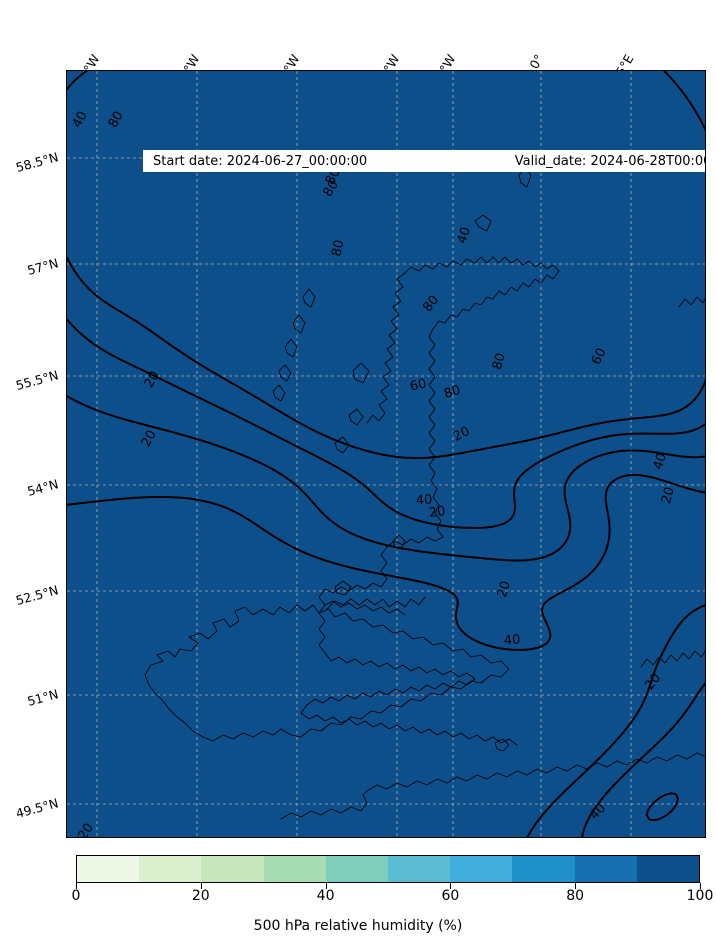 The width and height of the screenshot is (716, 949). Describe the element at coordinates (450, 896) in the screenshot. I see `colorbar-tick-label-3: 60` at that location.